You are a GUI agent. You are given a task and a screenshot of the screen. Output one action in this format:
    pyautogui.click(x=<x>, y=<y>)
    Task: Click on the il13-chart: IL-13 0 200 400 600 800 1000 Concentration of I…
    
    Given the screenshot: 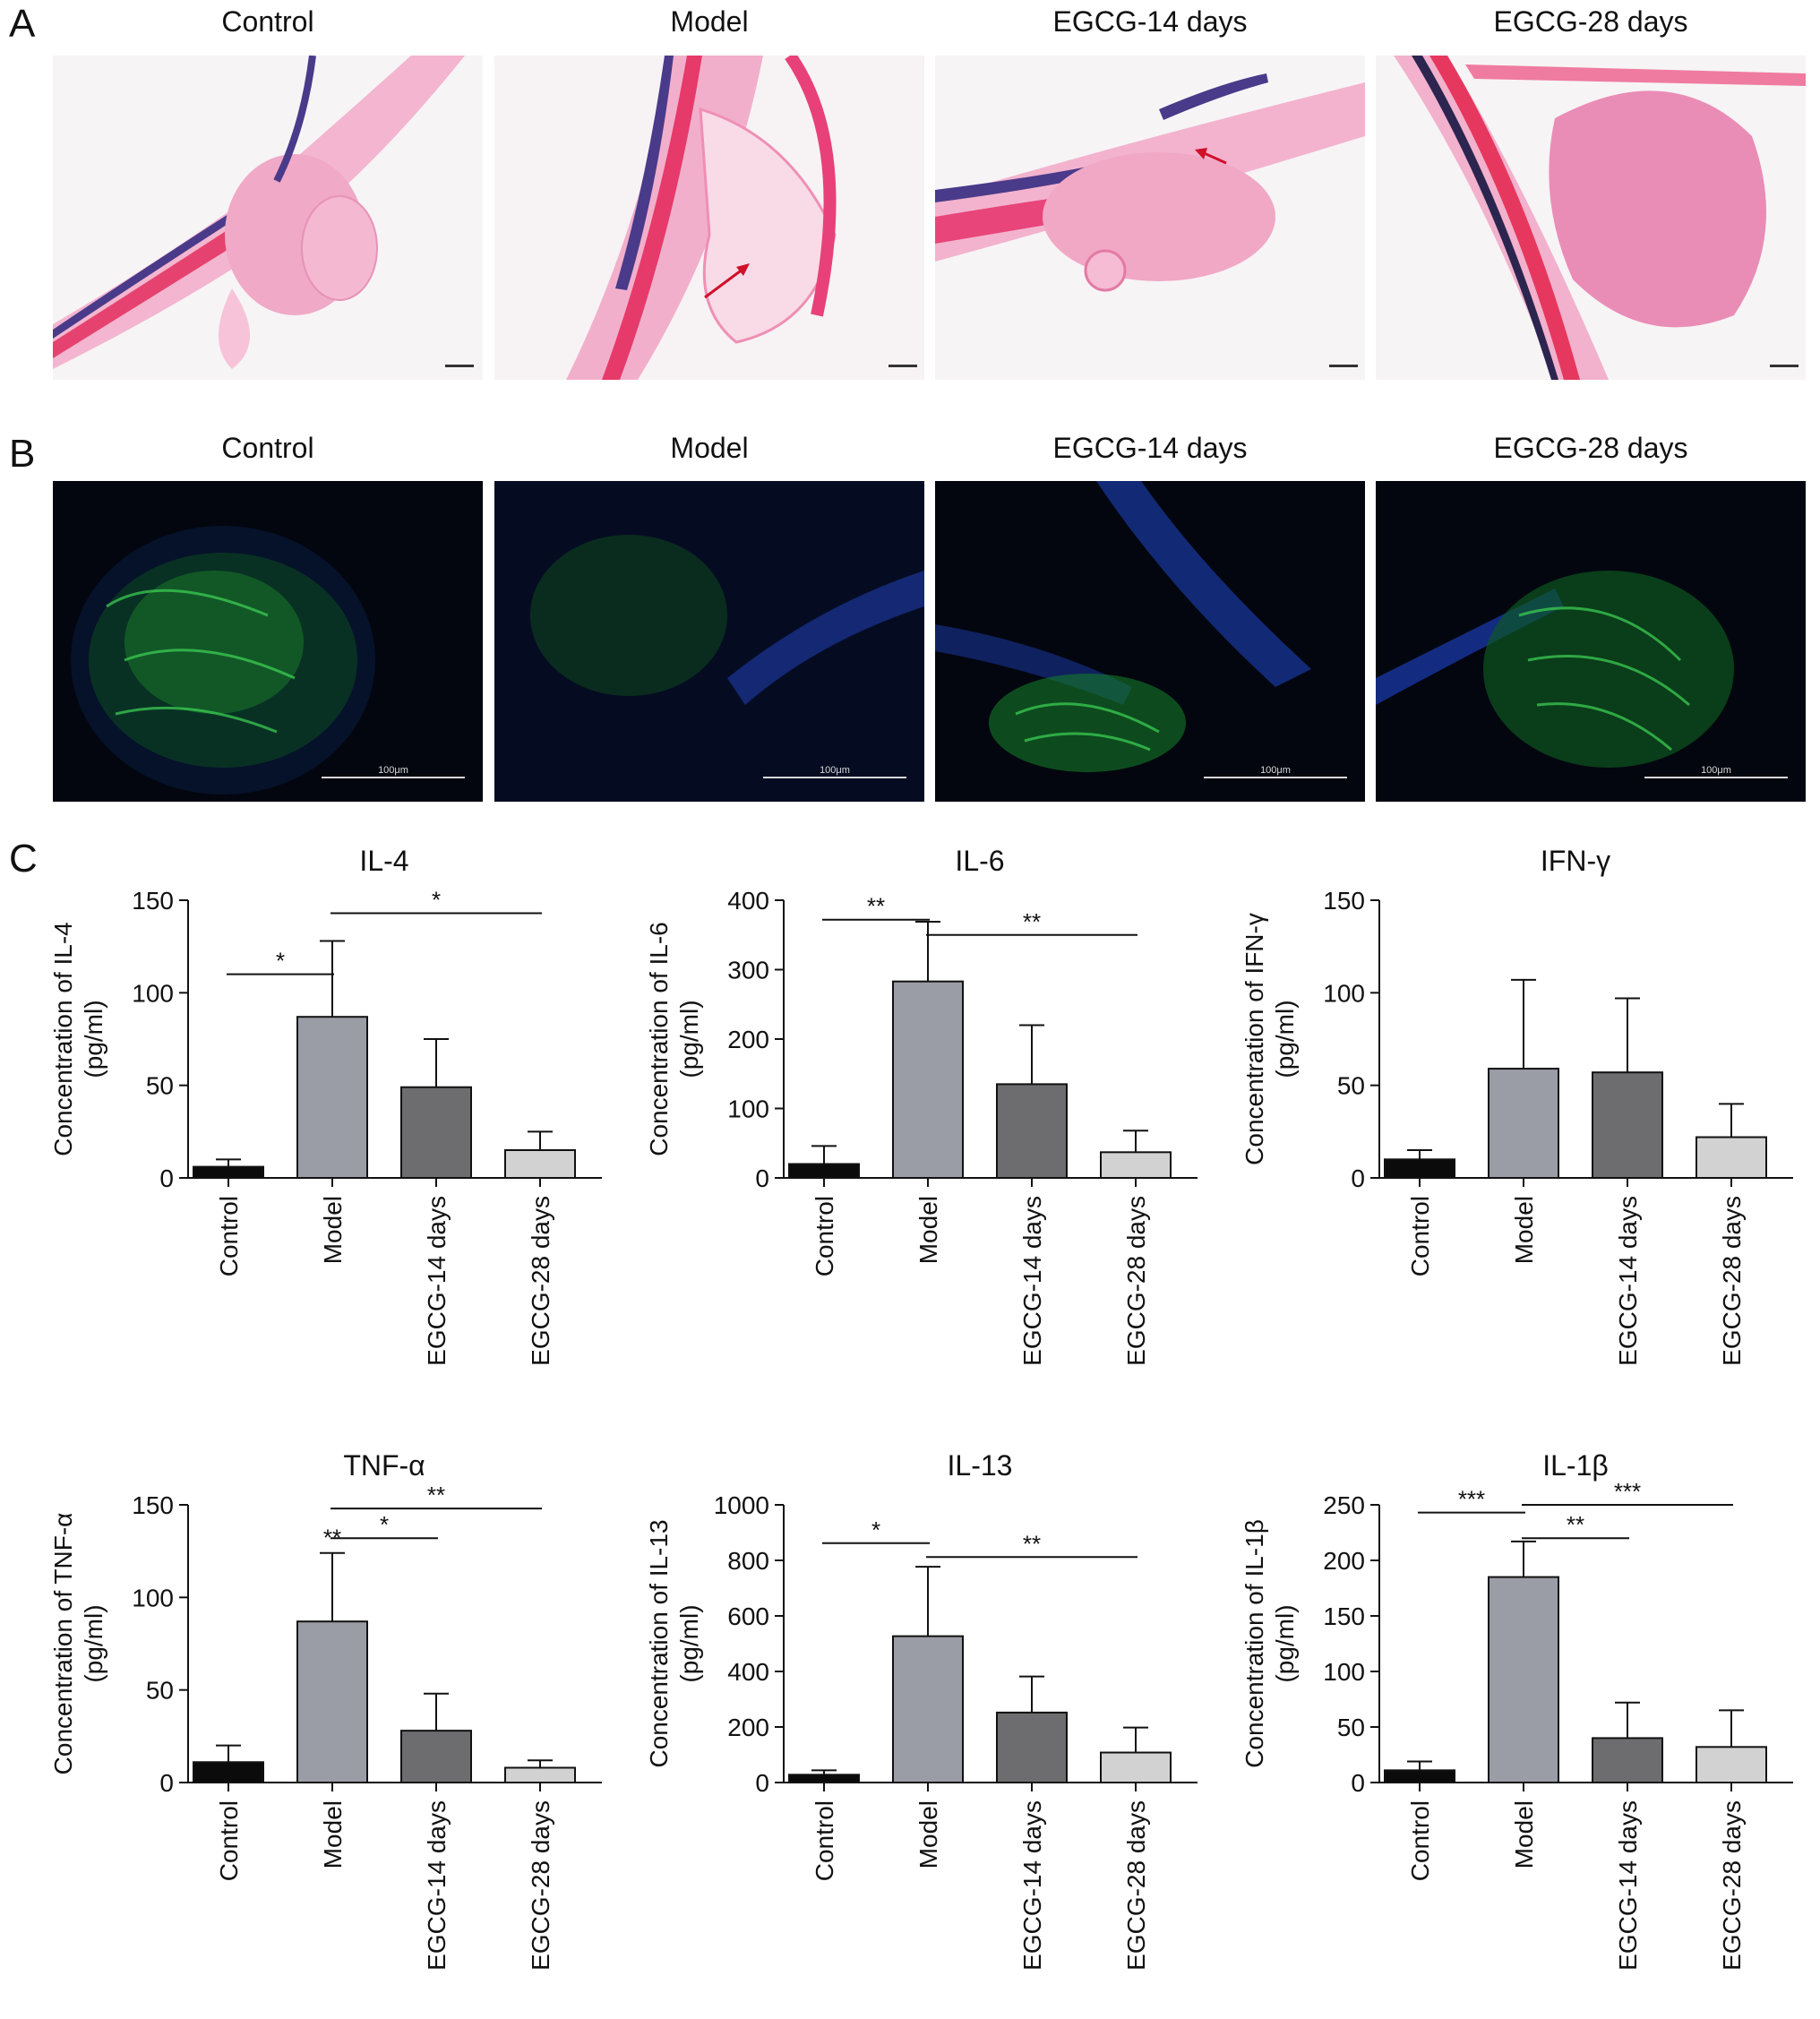 What is the action you would take?
    pyautogui.click(x=921, y=1710)
    